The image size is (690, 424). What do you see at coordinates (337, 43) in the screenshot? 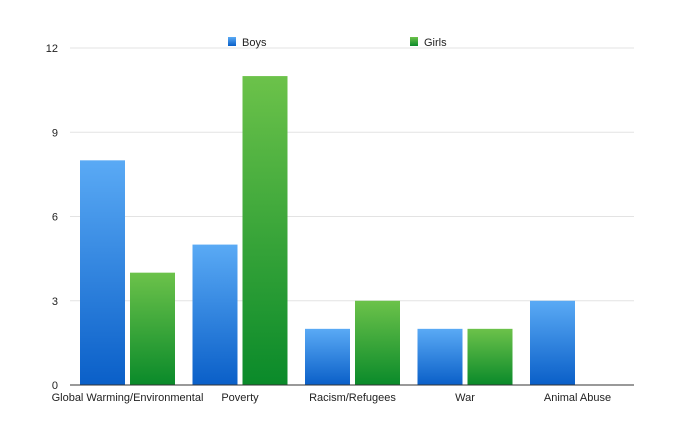
I see `legend: Boys Girls` at bounding box center [337, 43].